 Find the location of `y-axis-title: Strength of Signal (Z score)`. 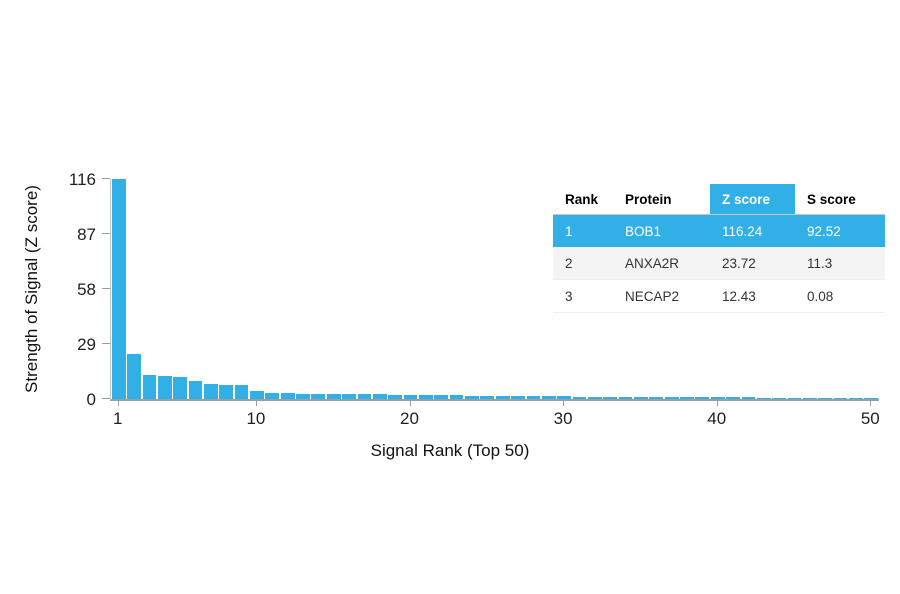

y-axis-title: Strength of Signal (Z score) is located at coordinates (32, 289).